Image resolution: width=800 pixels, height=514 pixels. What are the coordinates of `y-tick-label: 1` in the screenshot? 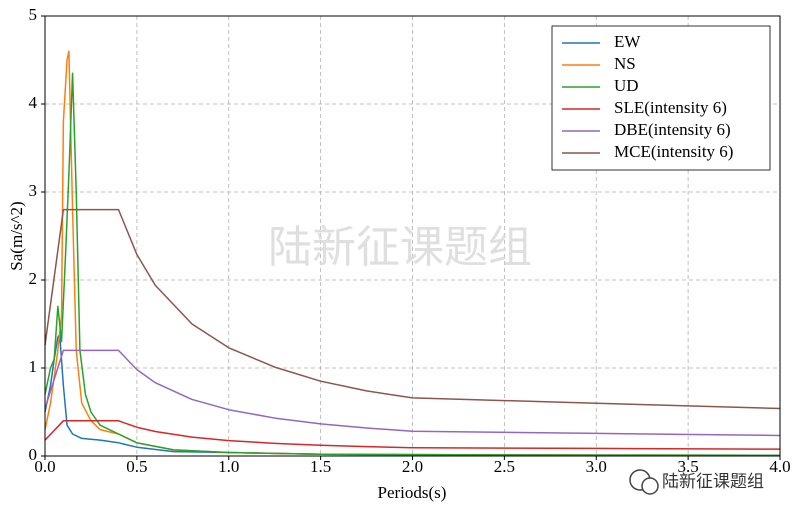 It's located at (33, 366).